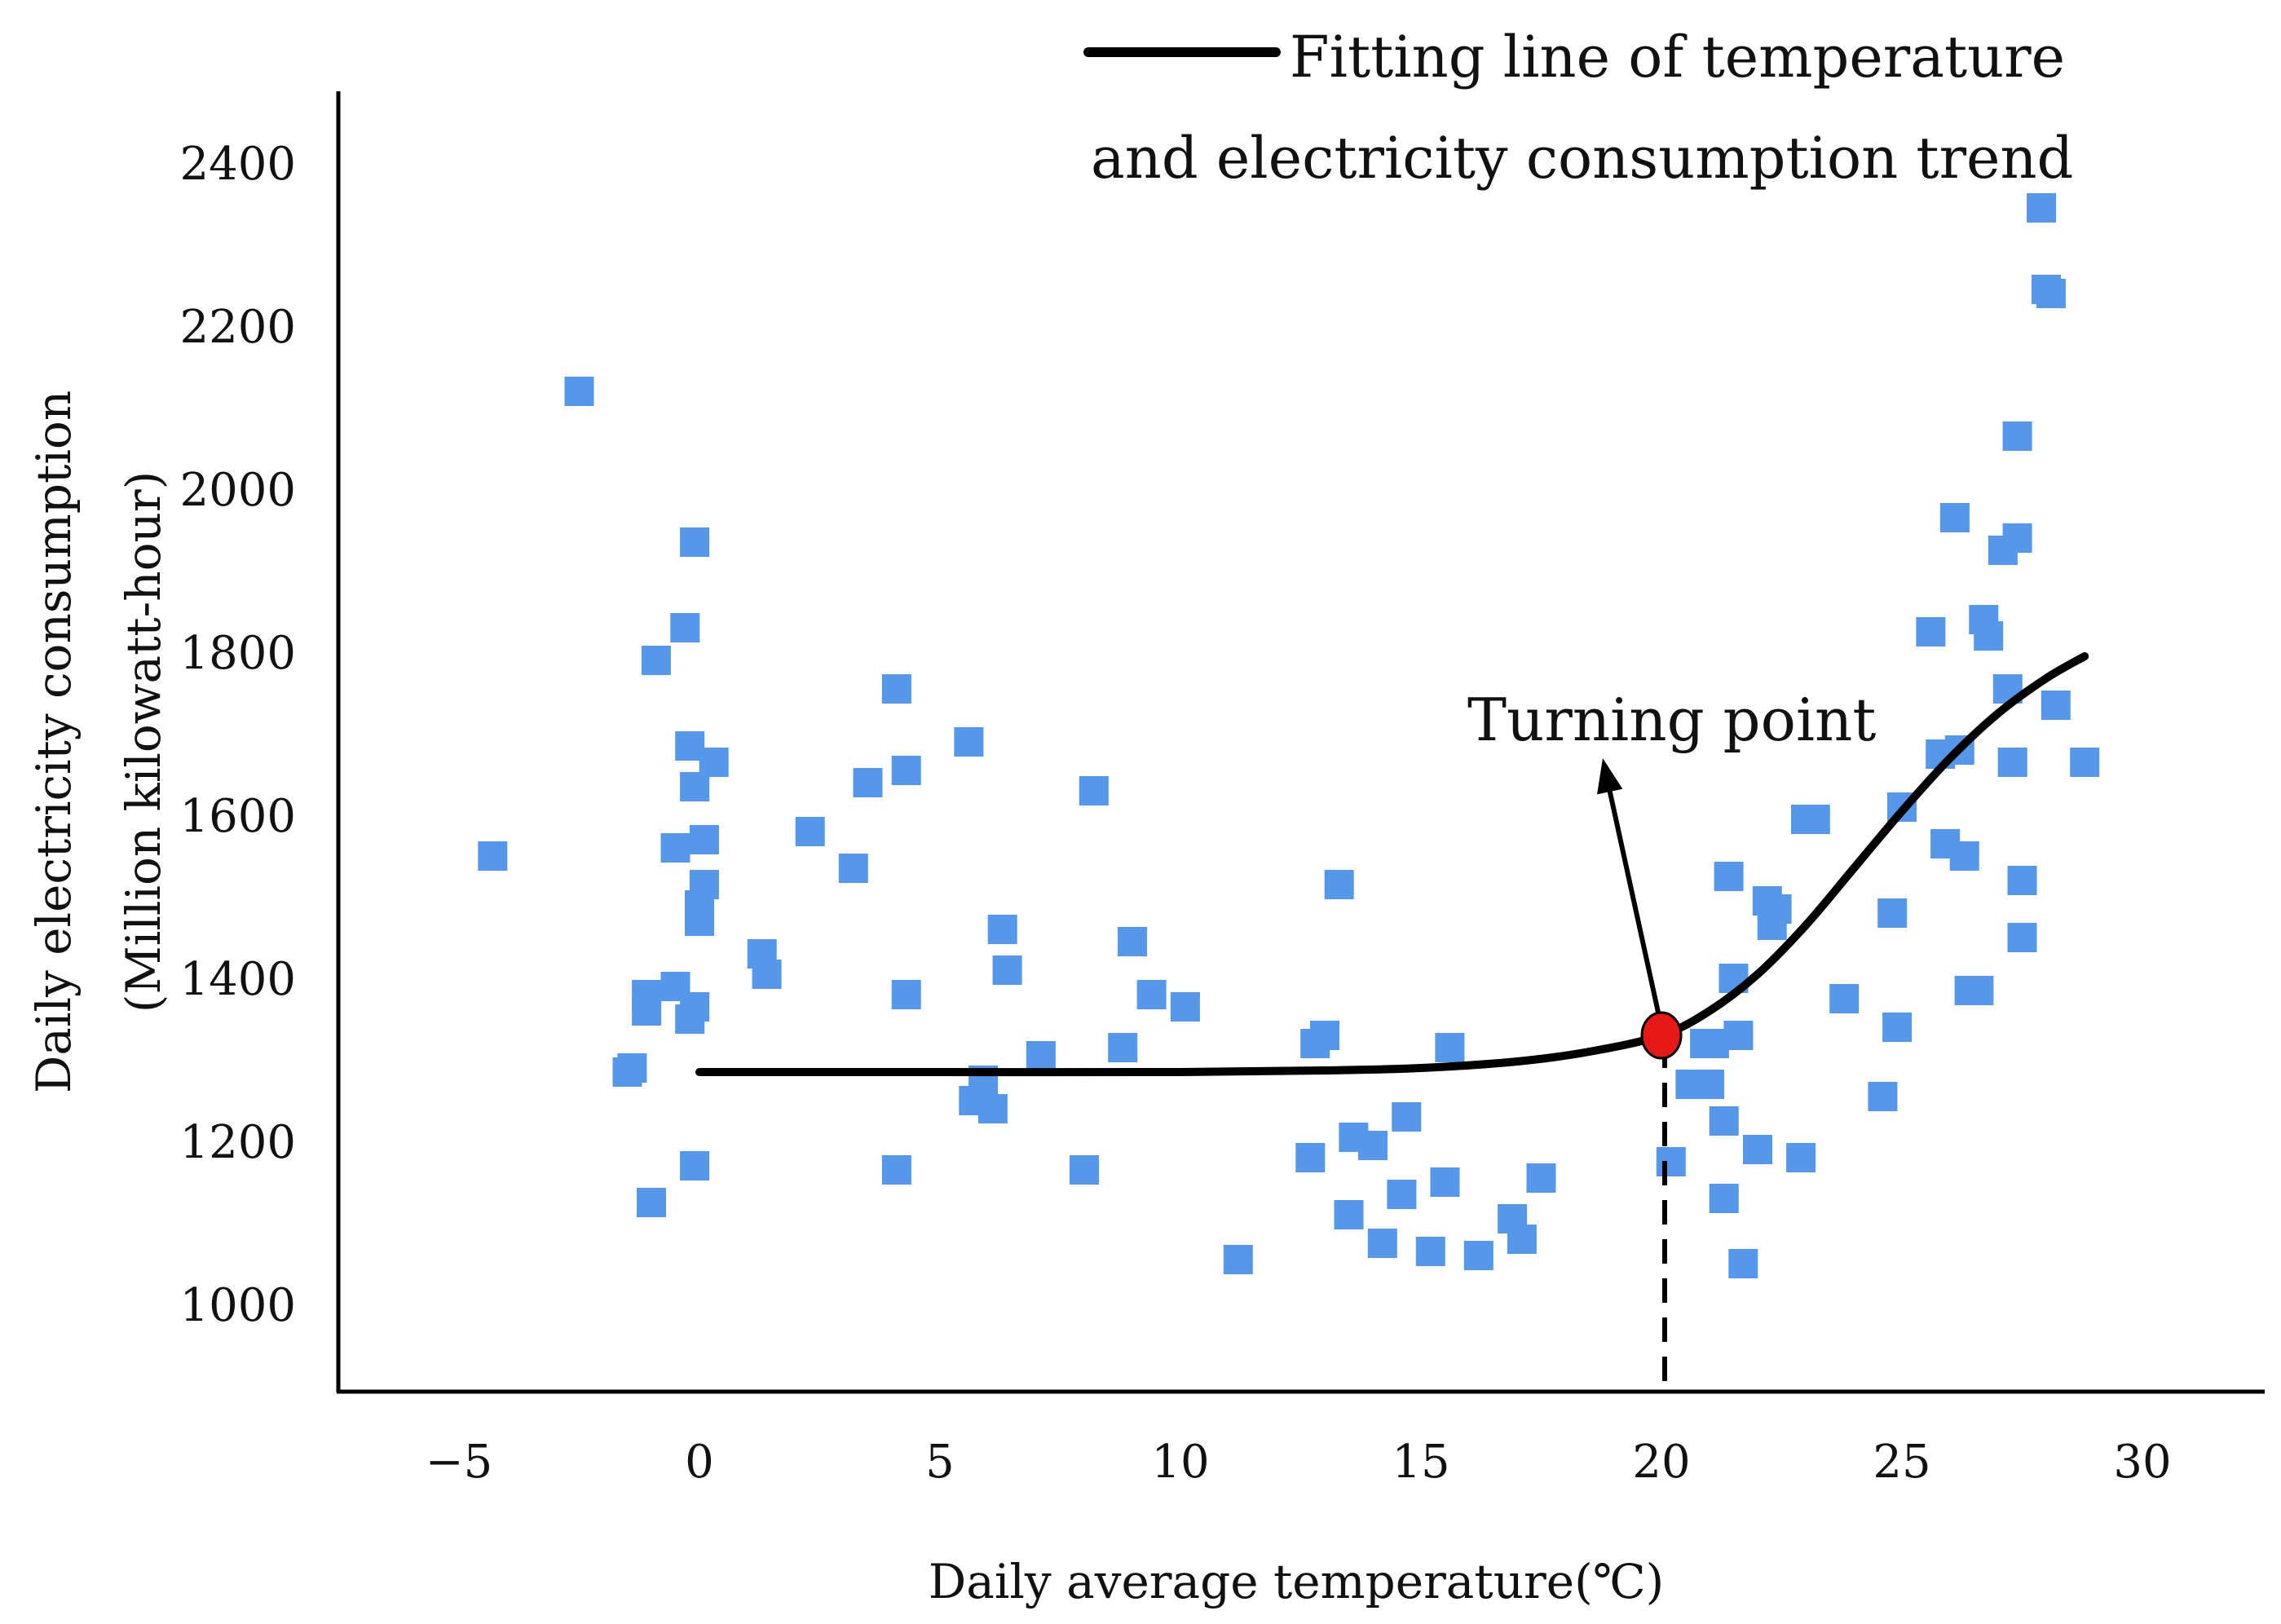 The height and width of the screenshot is (1624, 2281). Describe the element at coordinates (459, 1462) in the screenshot. I see `x-tick-label: −5` at that location.